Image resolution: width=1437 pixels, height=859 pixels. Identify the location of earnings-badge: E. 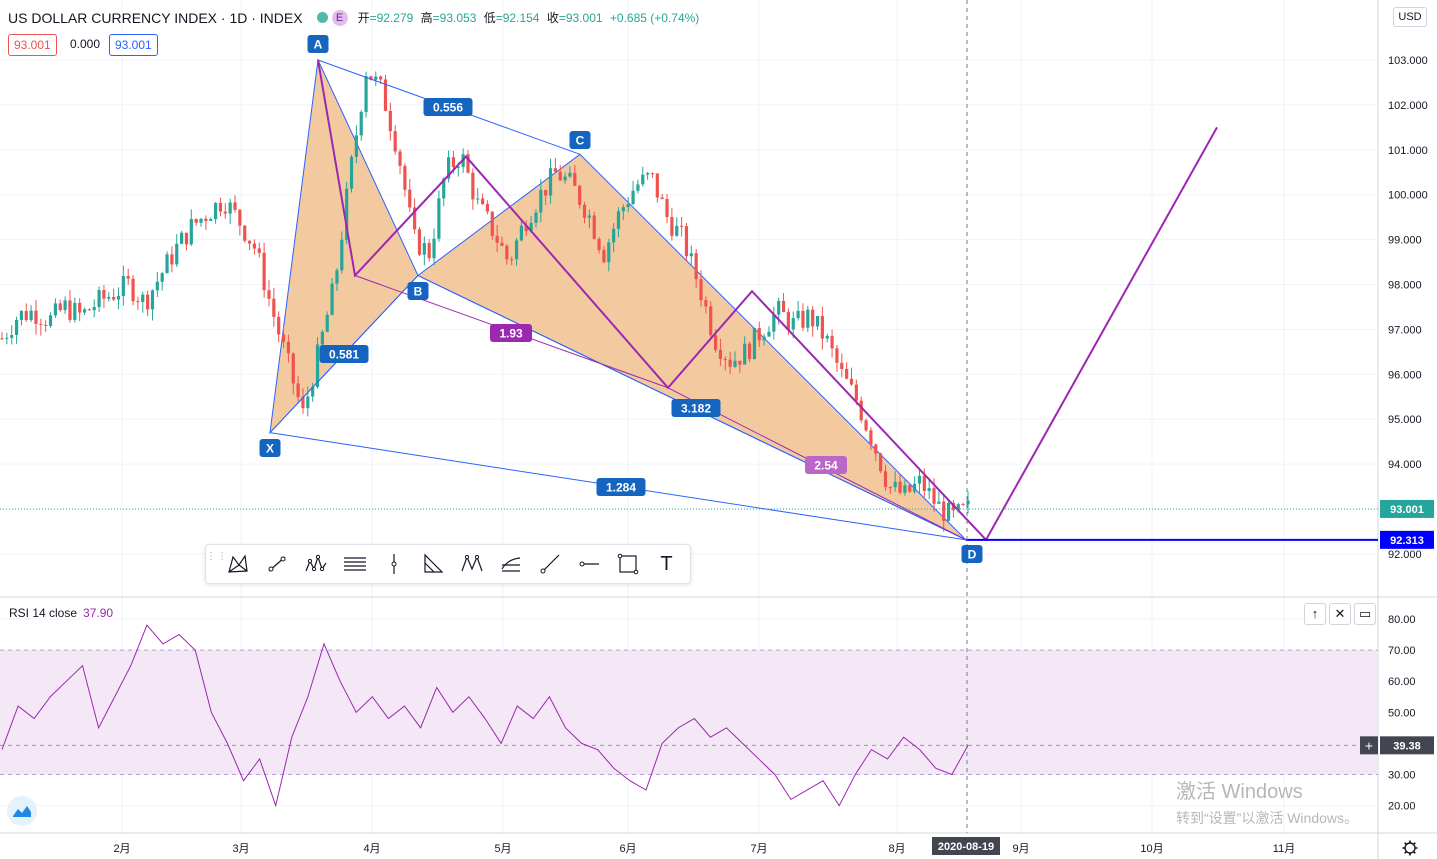
(339, 17).